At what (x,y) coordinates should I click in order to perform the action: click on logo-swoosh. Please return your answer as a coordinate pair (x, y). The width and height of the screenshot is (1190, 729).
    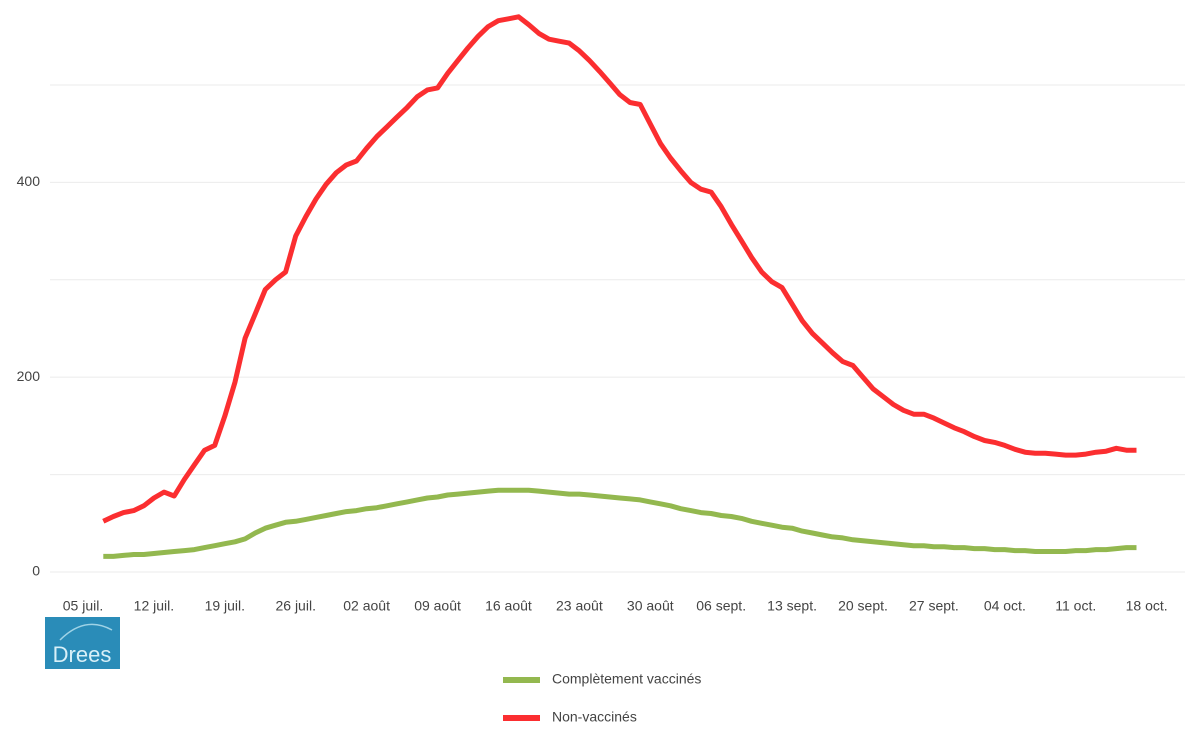
    Looking at the image, I should click on (86, 632).